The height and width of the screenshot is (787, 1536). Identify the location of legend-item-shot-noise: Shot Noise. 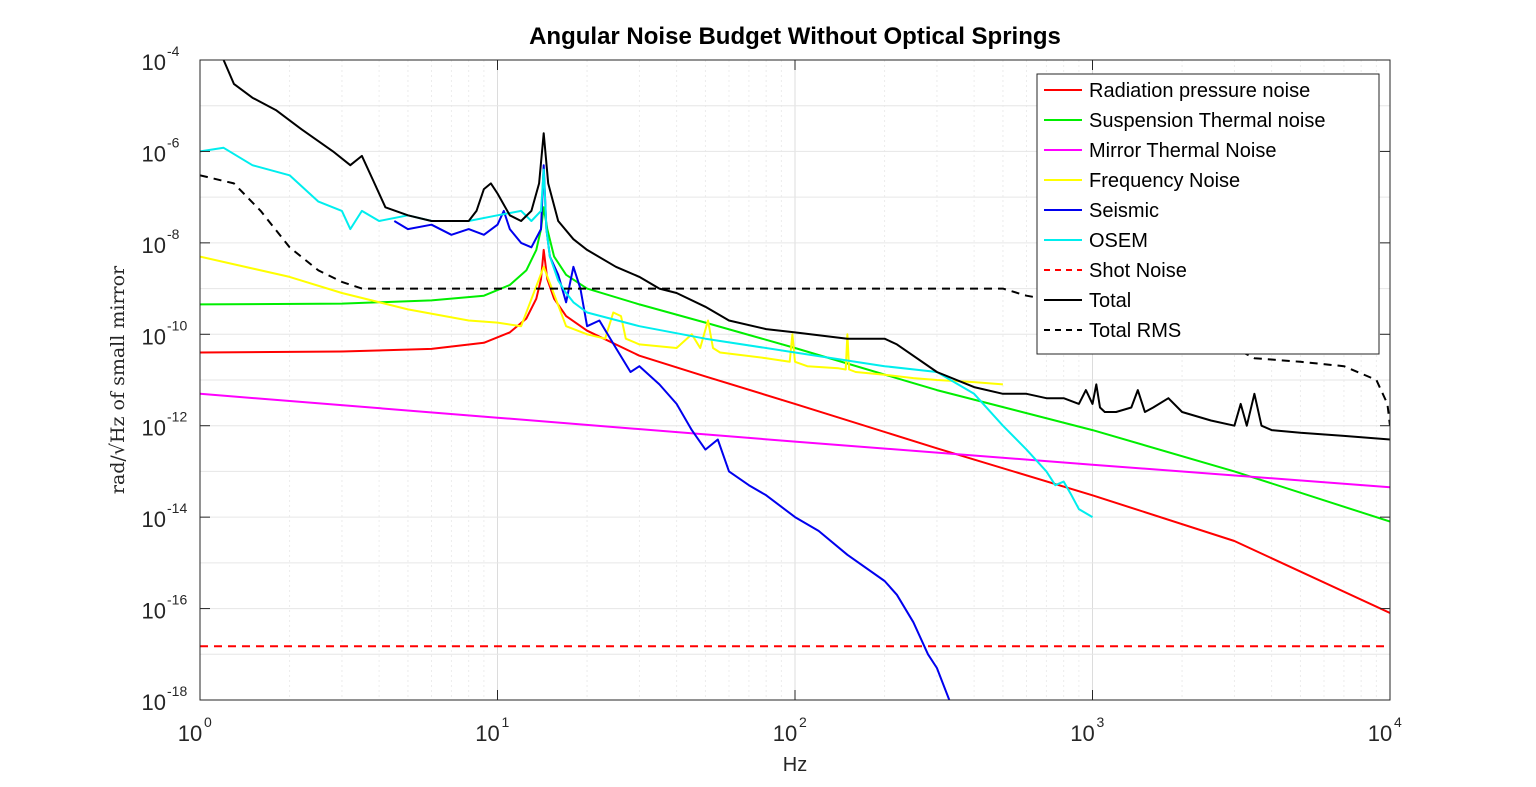
(1115, 271).